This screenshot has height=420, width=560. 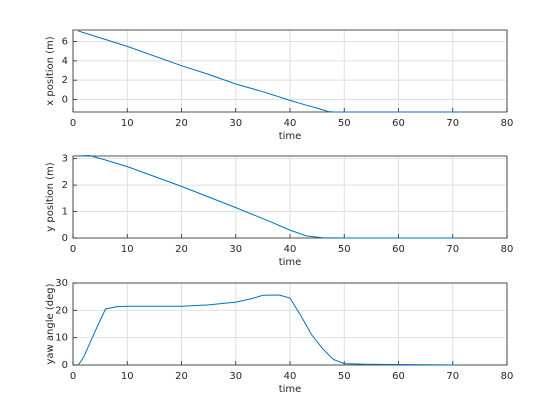 What do you see at coordinates (65, 159) in the screenshot?
I see `y-tick-label: 3` at bounding box center [65, 159].